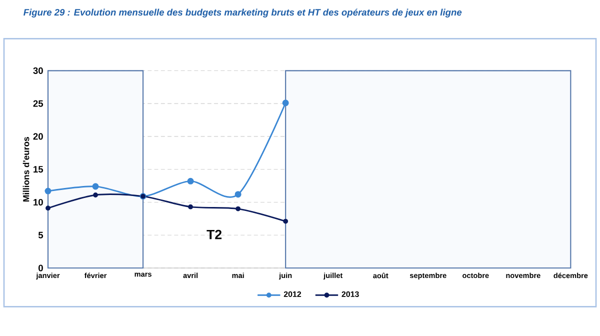  What do you see at coordinates (39, 169) in the screenshot?
I see `y-tick-label: 15` at bounding box center [39, 169].